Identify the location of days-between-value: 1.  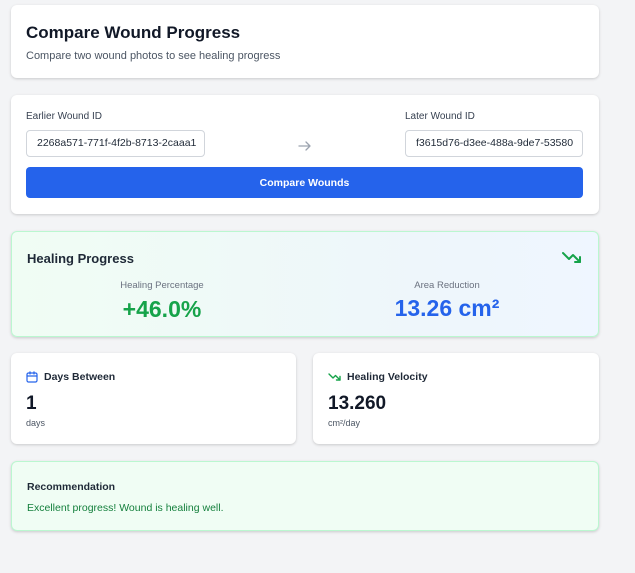
(31, 403).